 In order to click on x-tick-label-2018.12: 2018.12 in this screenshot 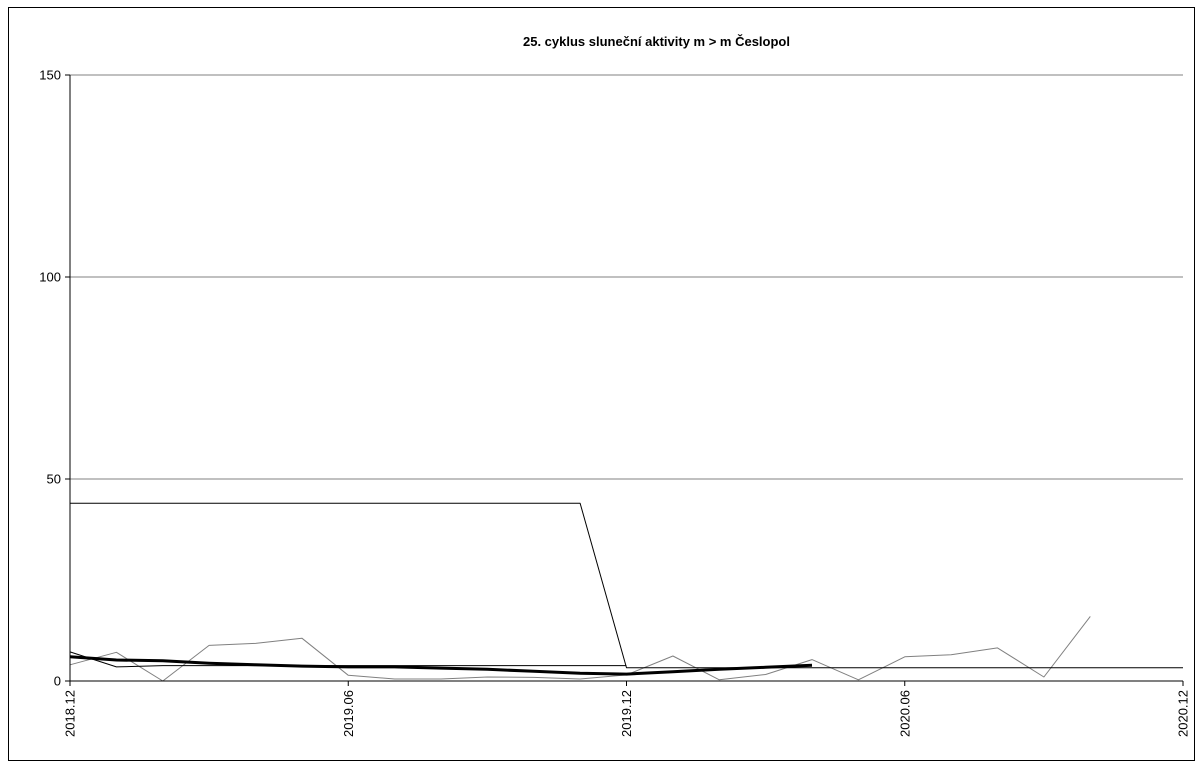, I will do `click(70, 713)`.